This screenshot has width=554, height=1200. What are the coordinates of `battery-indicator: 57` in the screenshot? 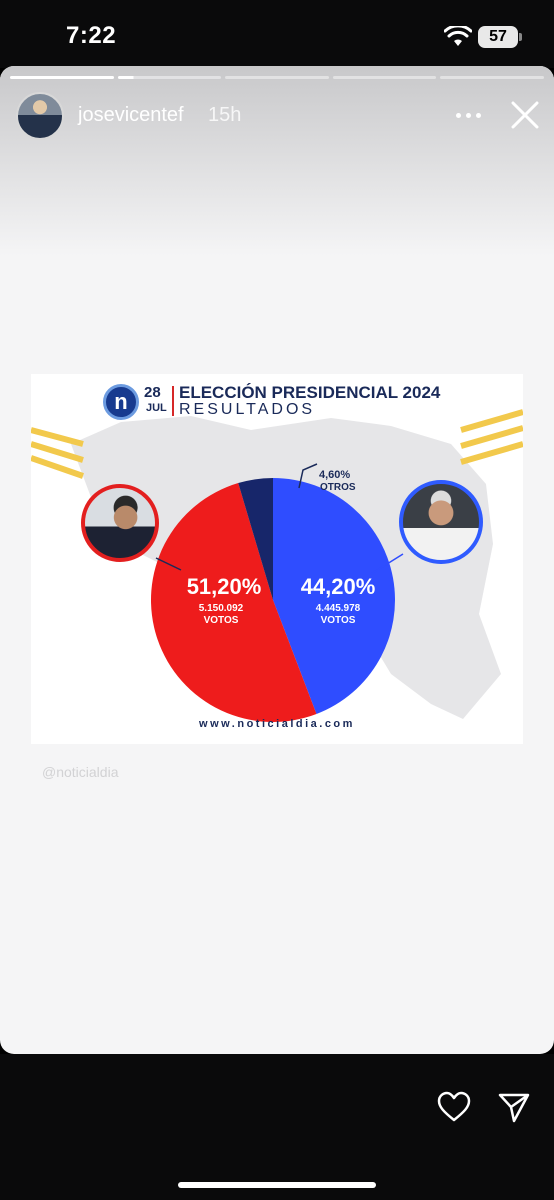 It's located at (498, 37).